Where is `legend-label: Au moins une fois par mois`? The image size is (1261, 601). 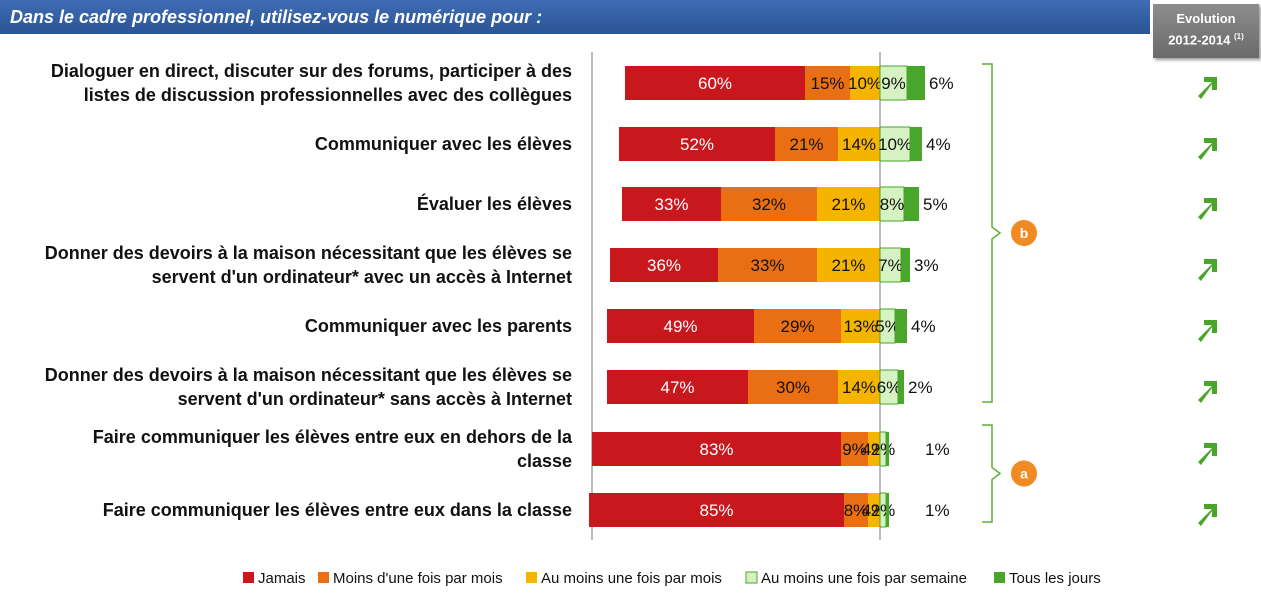
legend-label: Au moins une fois par mois is located at coordinates (631, 578).